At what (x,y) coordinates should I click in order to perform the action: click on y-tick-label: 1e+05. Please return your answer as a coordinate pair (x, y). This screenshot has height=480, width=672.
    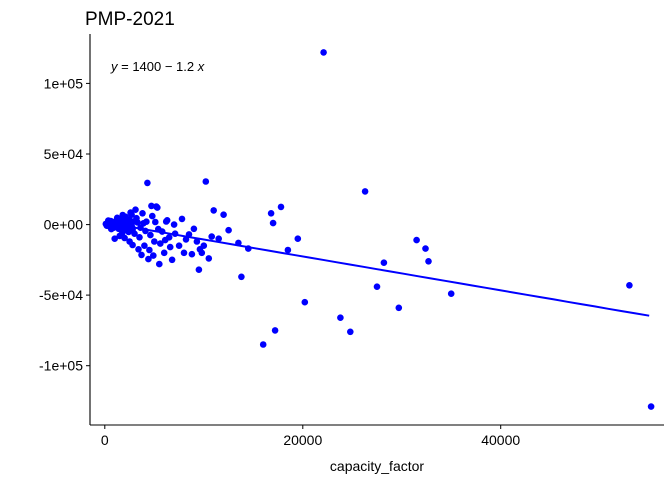
    Looking at the image, I should click on (64, 83).